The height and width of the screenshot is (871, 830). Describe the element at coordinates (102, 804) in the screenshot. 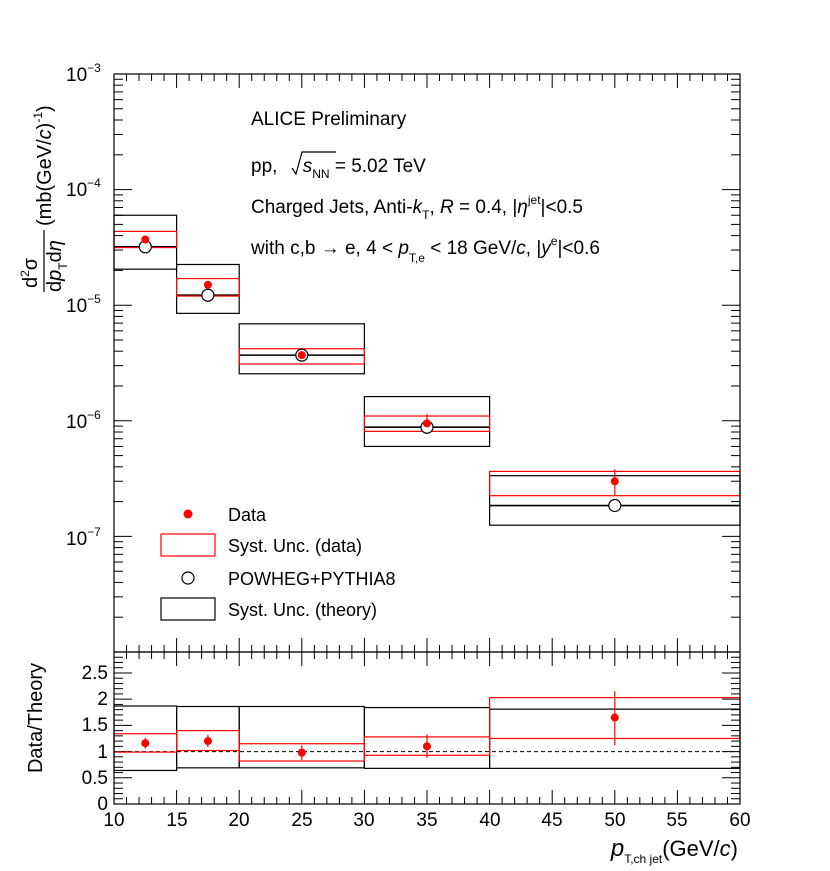

I see `ytick-label-0: 0` at that location.